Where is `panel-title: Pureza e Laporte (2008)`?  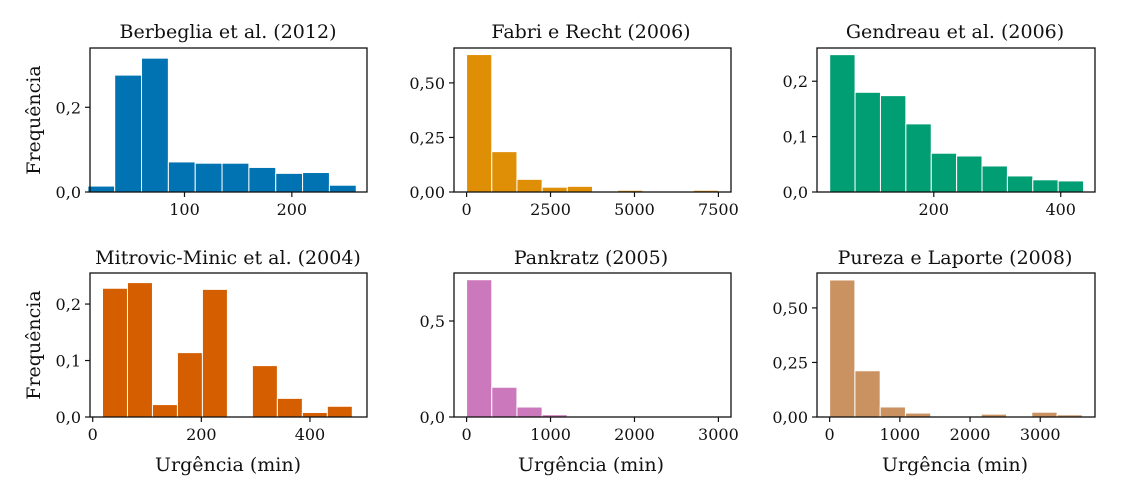
panel-title: Pureza e Laporte (2008) is located at coordinates (955, 258).